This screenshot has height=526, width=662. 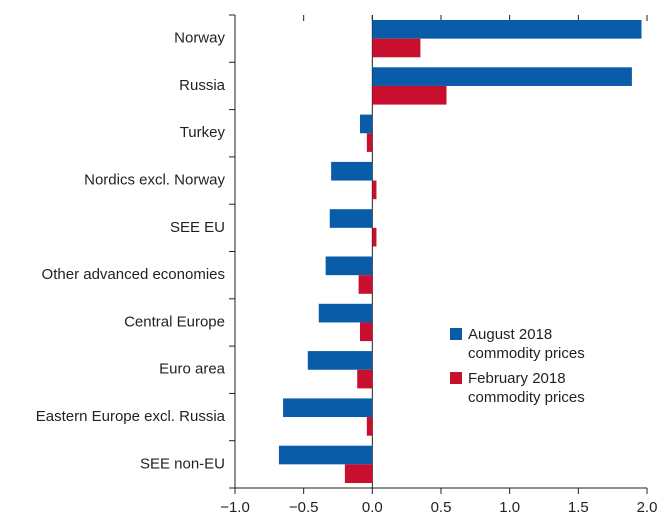 What do you see at coordinates (509, 507) in the screenshot?
I see `x-tick-label: 1.0` at bounding box center [509, 507].